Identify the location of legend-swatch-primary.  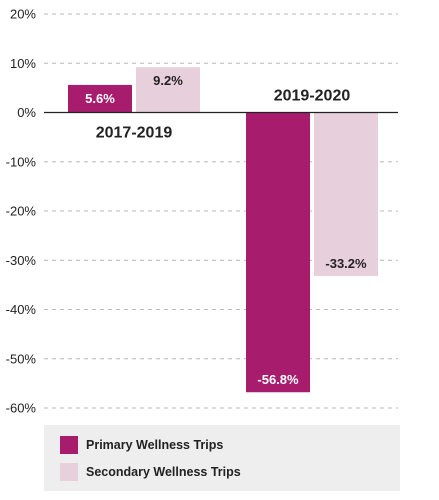
(69, 445).